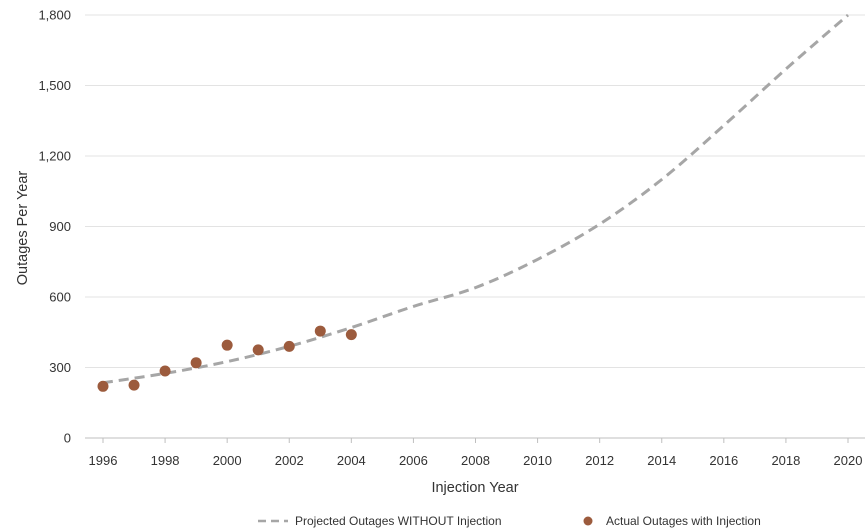  I want to click on x-tick-label: 2002, so click(289, 460).